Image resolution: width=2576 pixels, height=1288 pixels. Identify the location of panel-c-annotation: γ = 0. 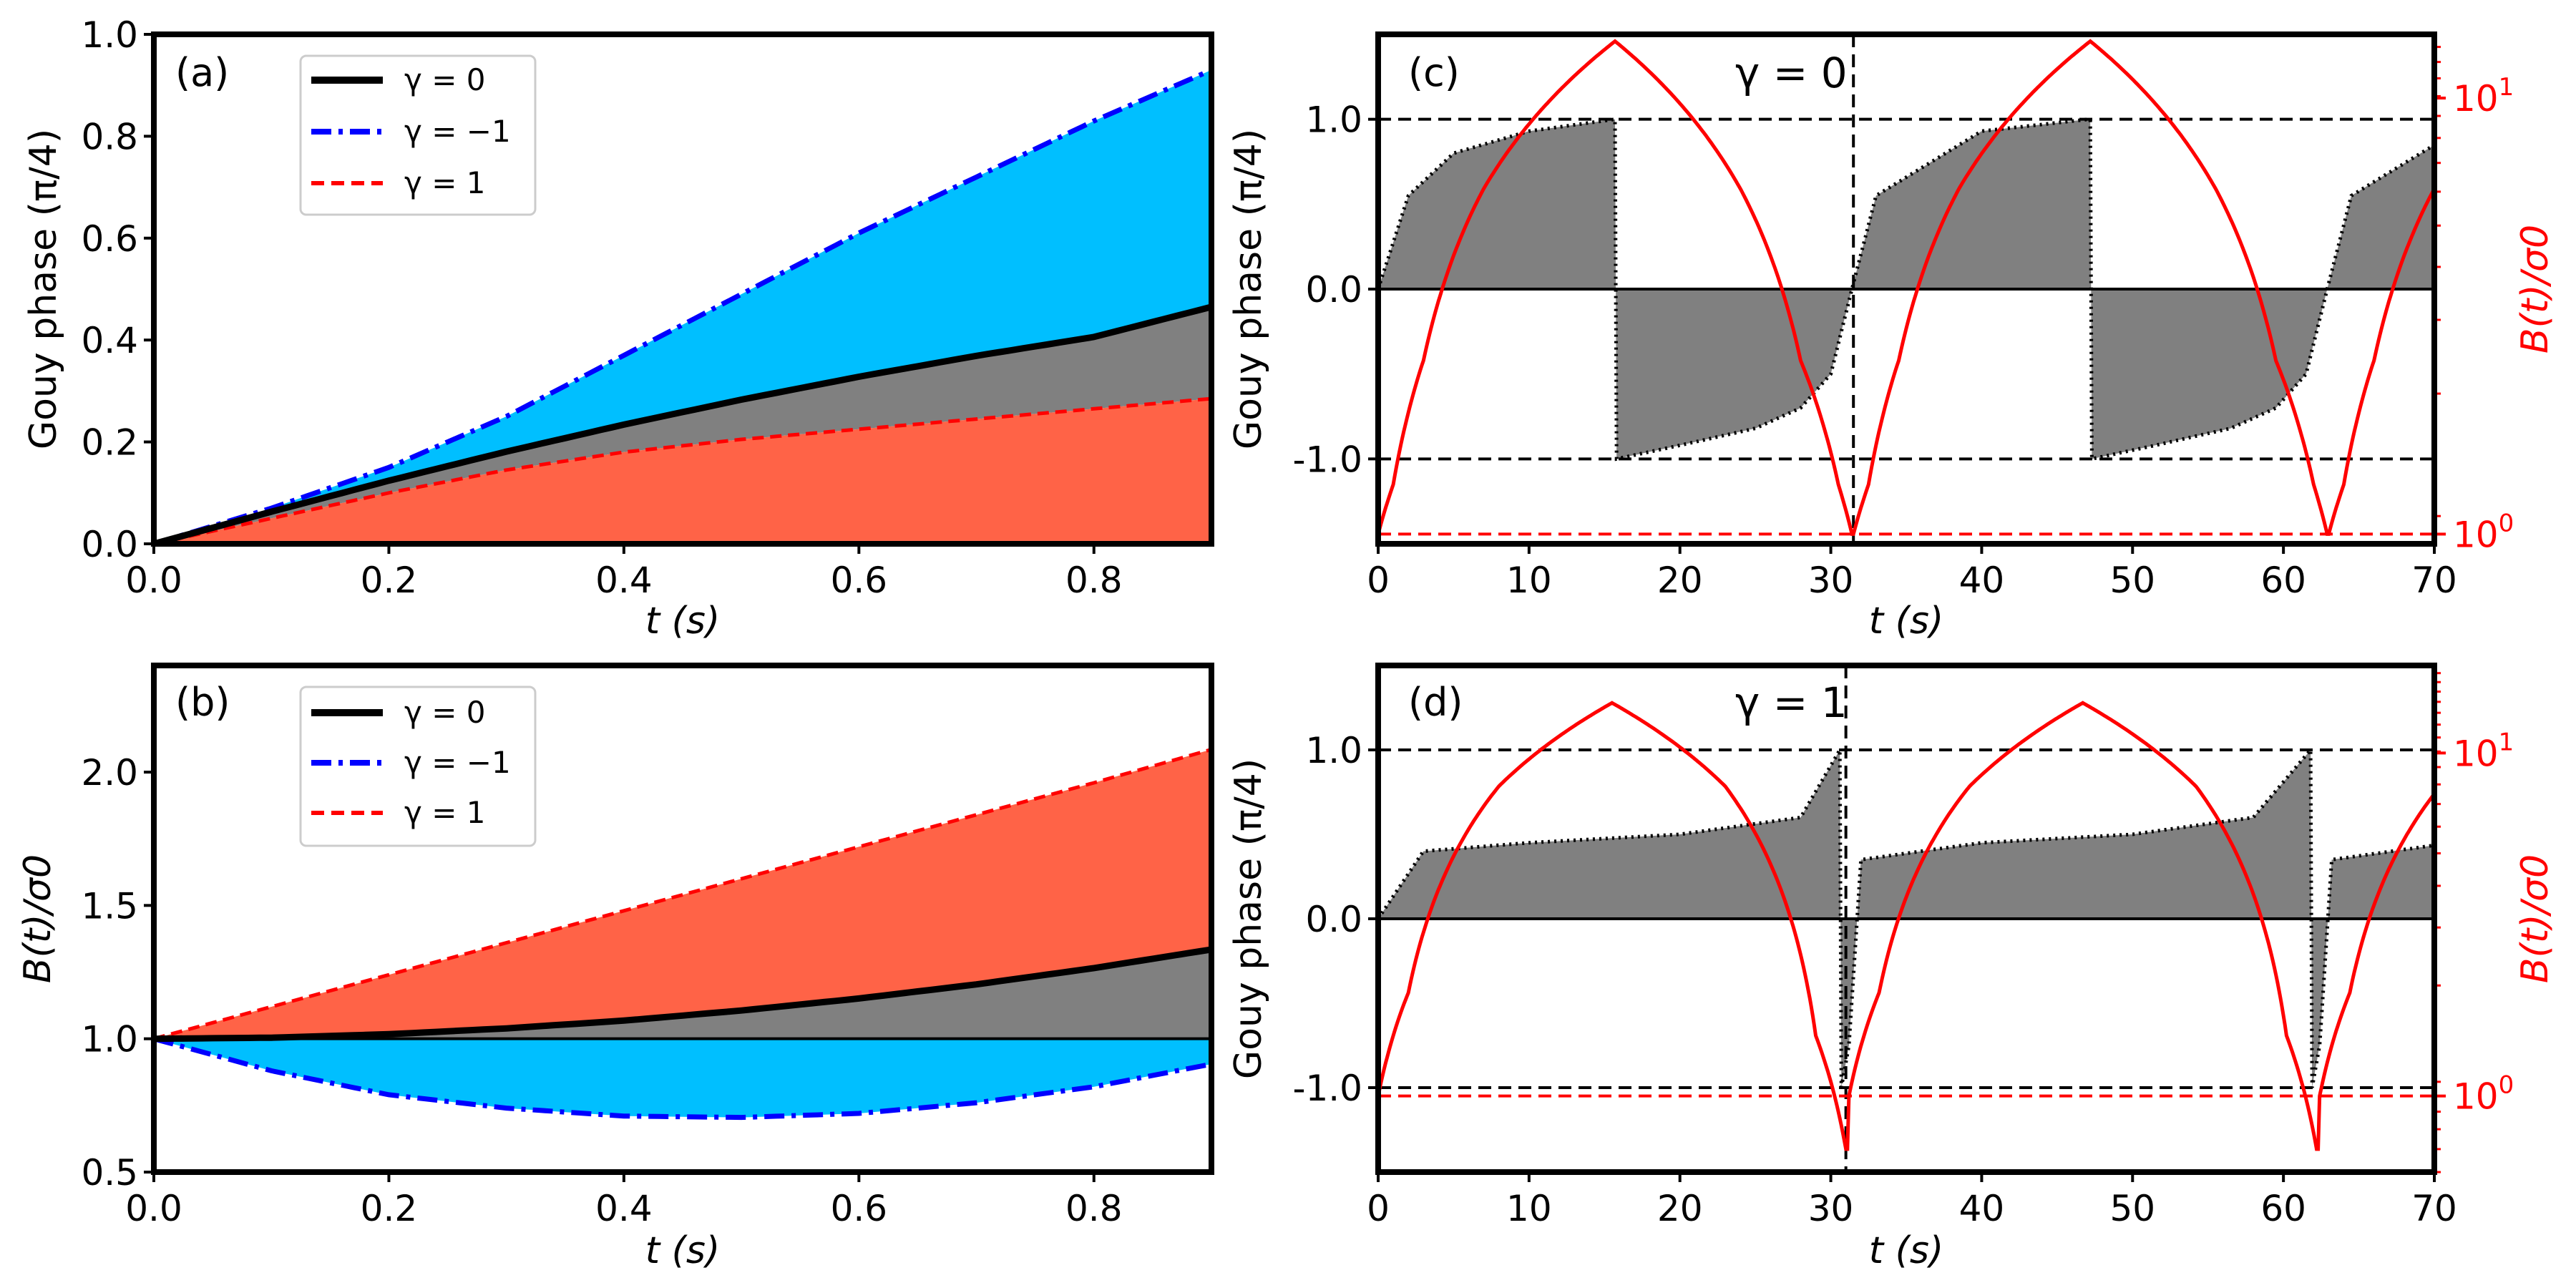
(1791, 73).